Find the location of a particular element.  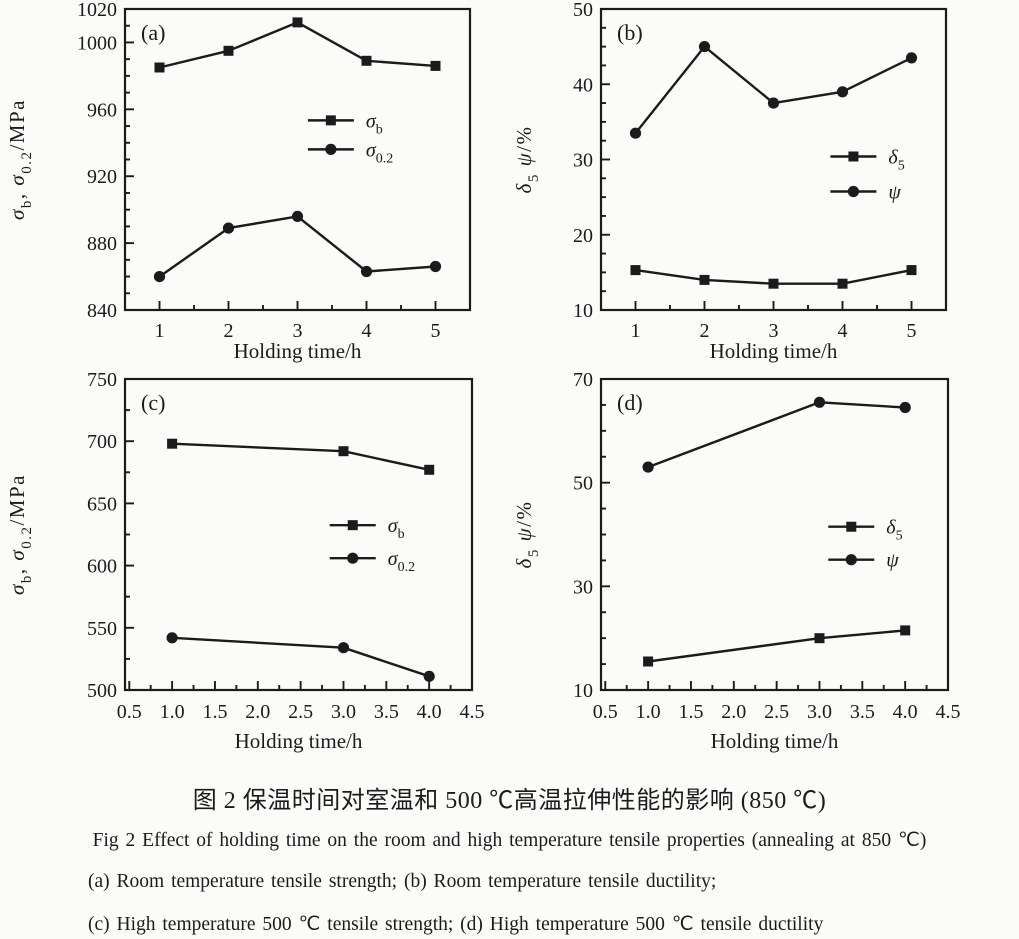

svg-text: 3.0 is located at coordinates (819, 712).